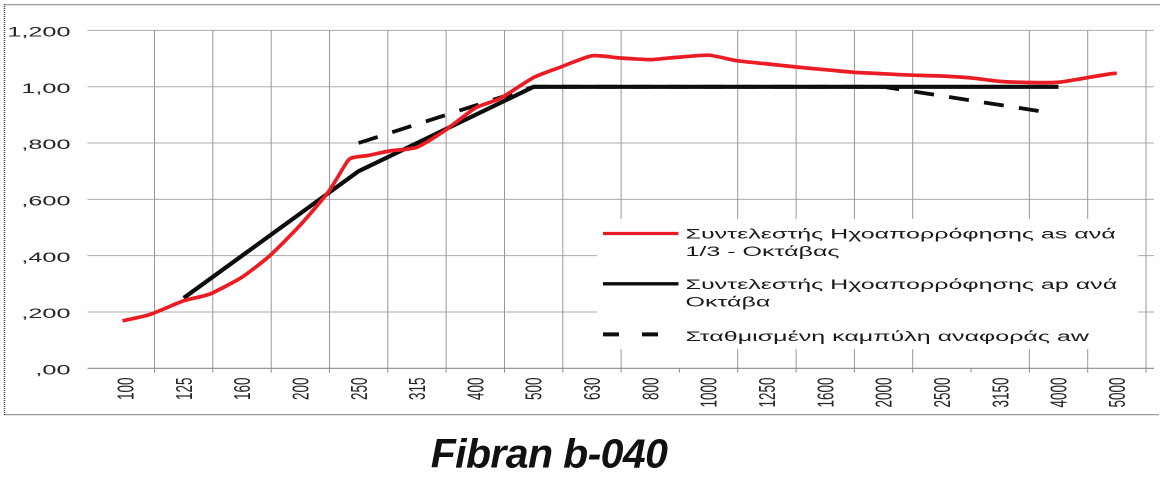  What do you see at coordinates (767, 393) in the screenshot?
I see `svg-text: 1250` at bounding box center [767, 393].